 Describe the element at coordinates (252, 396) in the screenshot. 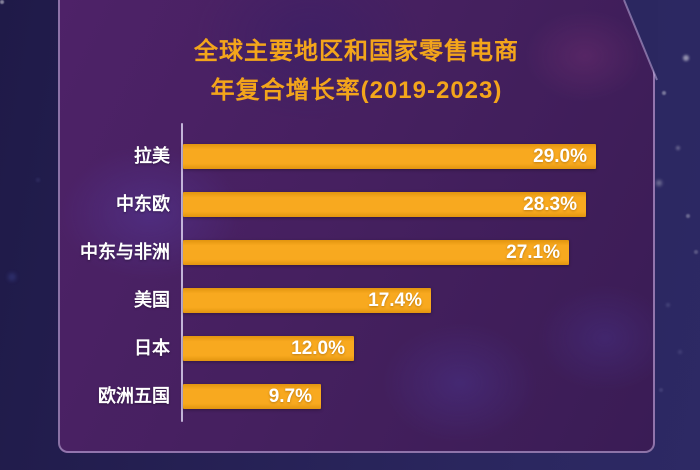

I see `bar: 9.7%` at that location.